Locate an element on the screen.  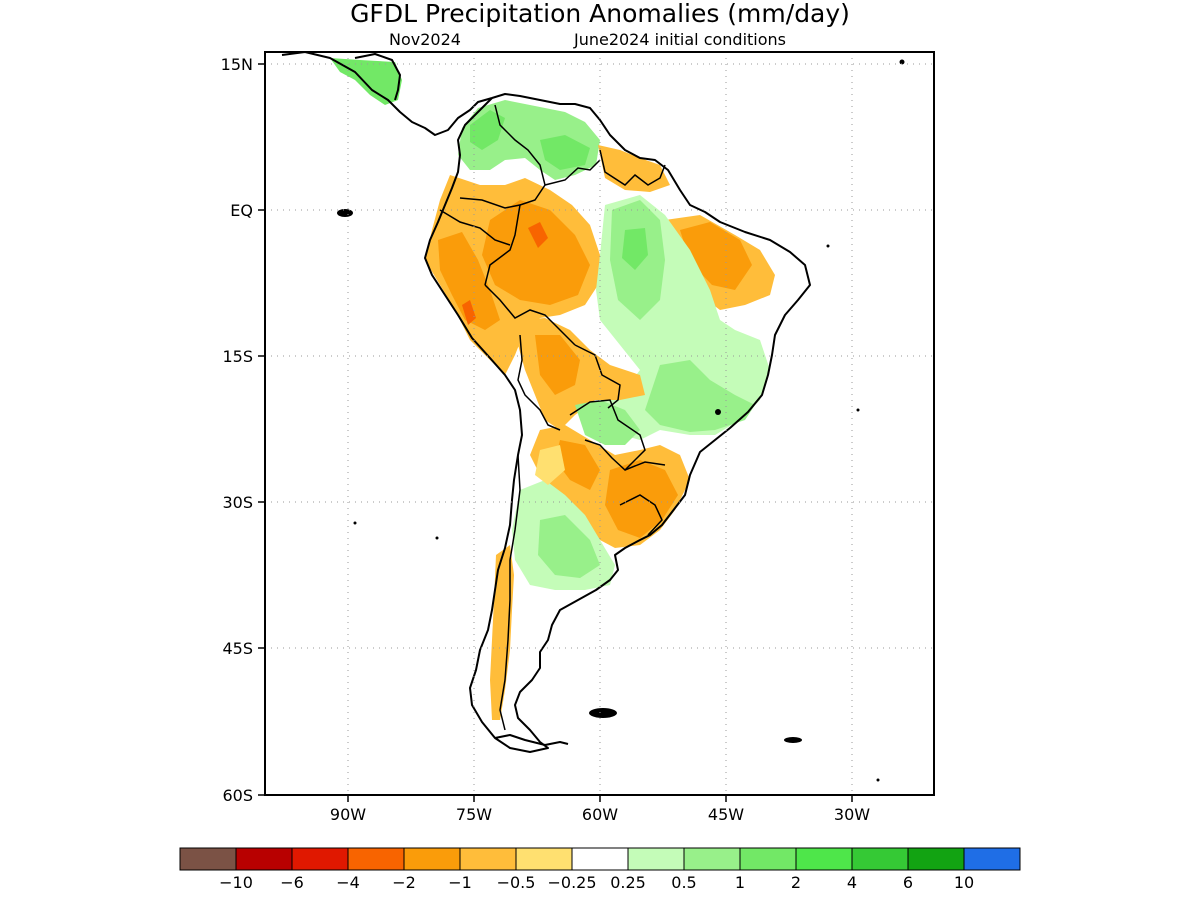
lon-label-90w: 90W is located at coordinates (348, 814).